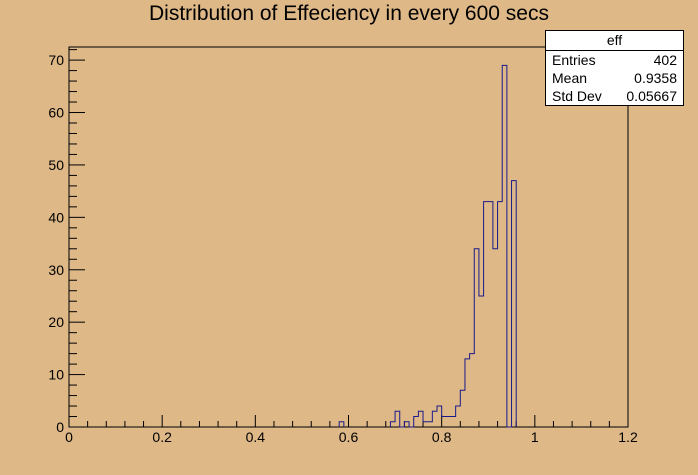 The image size is (698, 475). Describe the element at coordinates (577, 96) in the screenshot. I see `stats-label: Std Dev` at that location.